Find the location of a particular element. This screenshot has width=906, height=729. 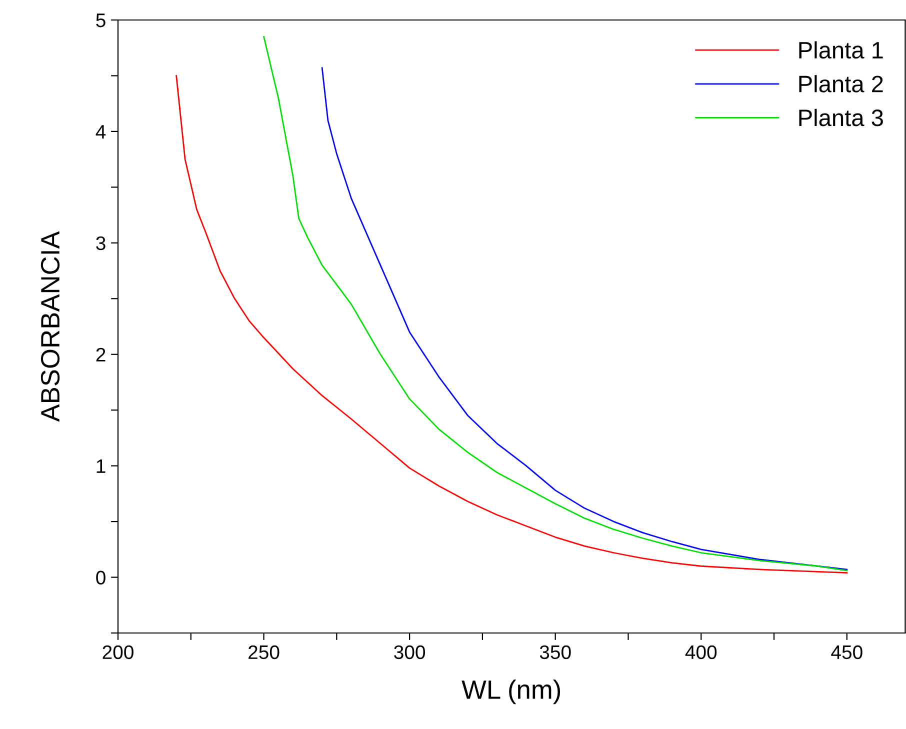

x-tick-label: 300 is located at coordinates (410, 652).